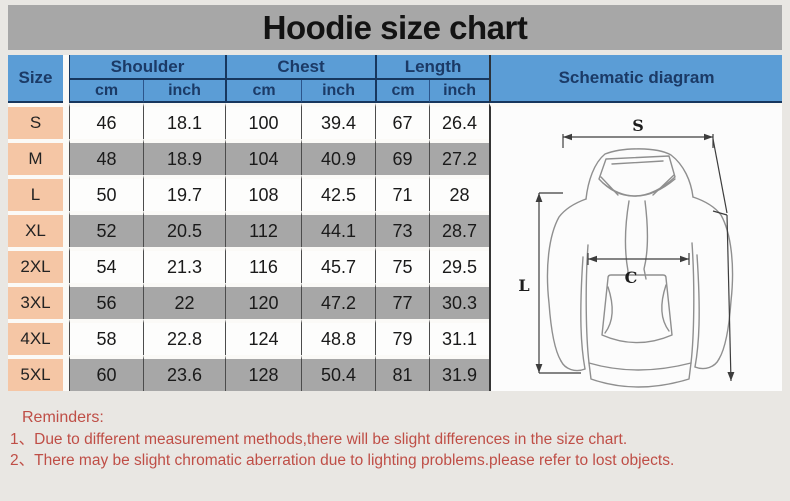 This screenshot has width=790, height=501. I want to click on table-row: L 50 19.7 108 42.5 71 28, so click(395, 193).